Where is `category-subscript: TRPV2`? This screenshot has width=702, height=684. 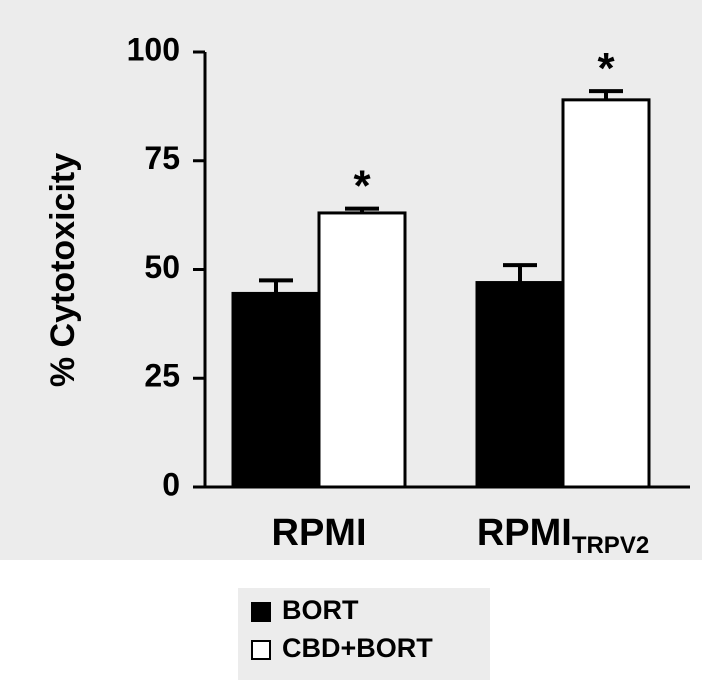 category-subscript: TRPV2 is located at coordinates (610, 545).